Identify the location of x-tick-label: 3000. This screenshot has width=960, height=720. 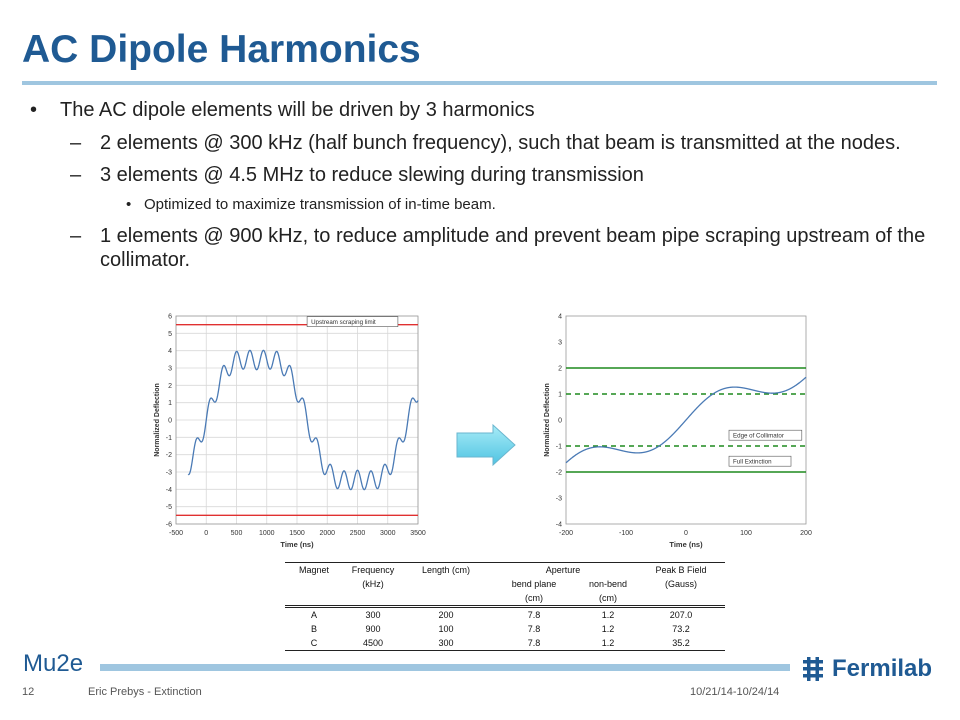
(388, 533).